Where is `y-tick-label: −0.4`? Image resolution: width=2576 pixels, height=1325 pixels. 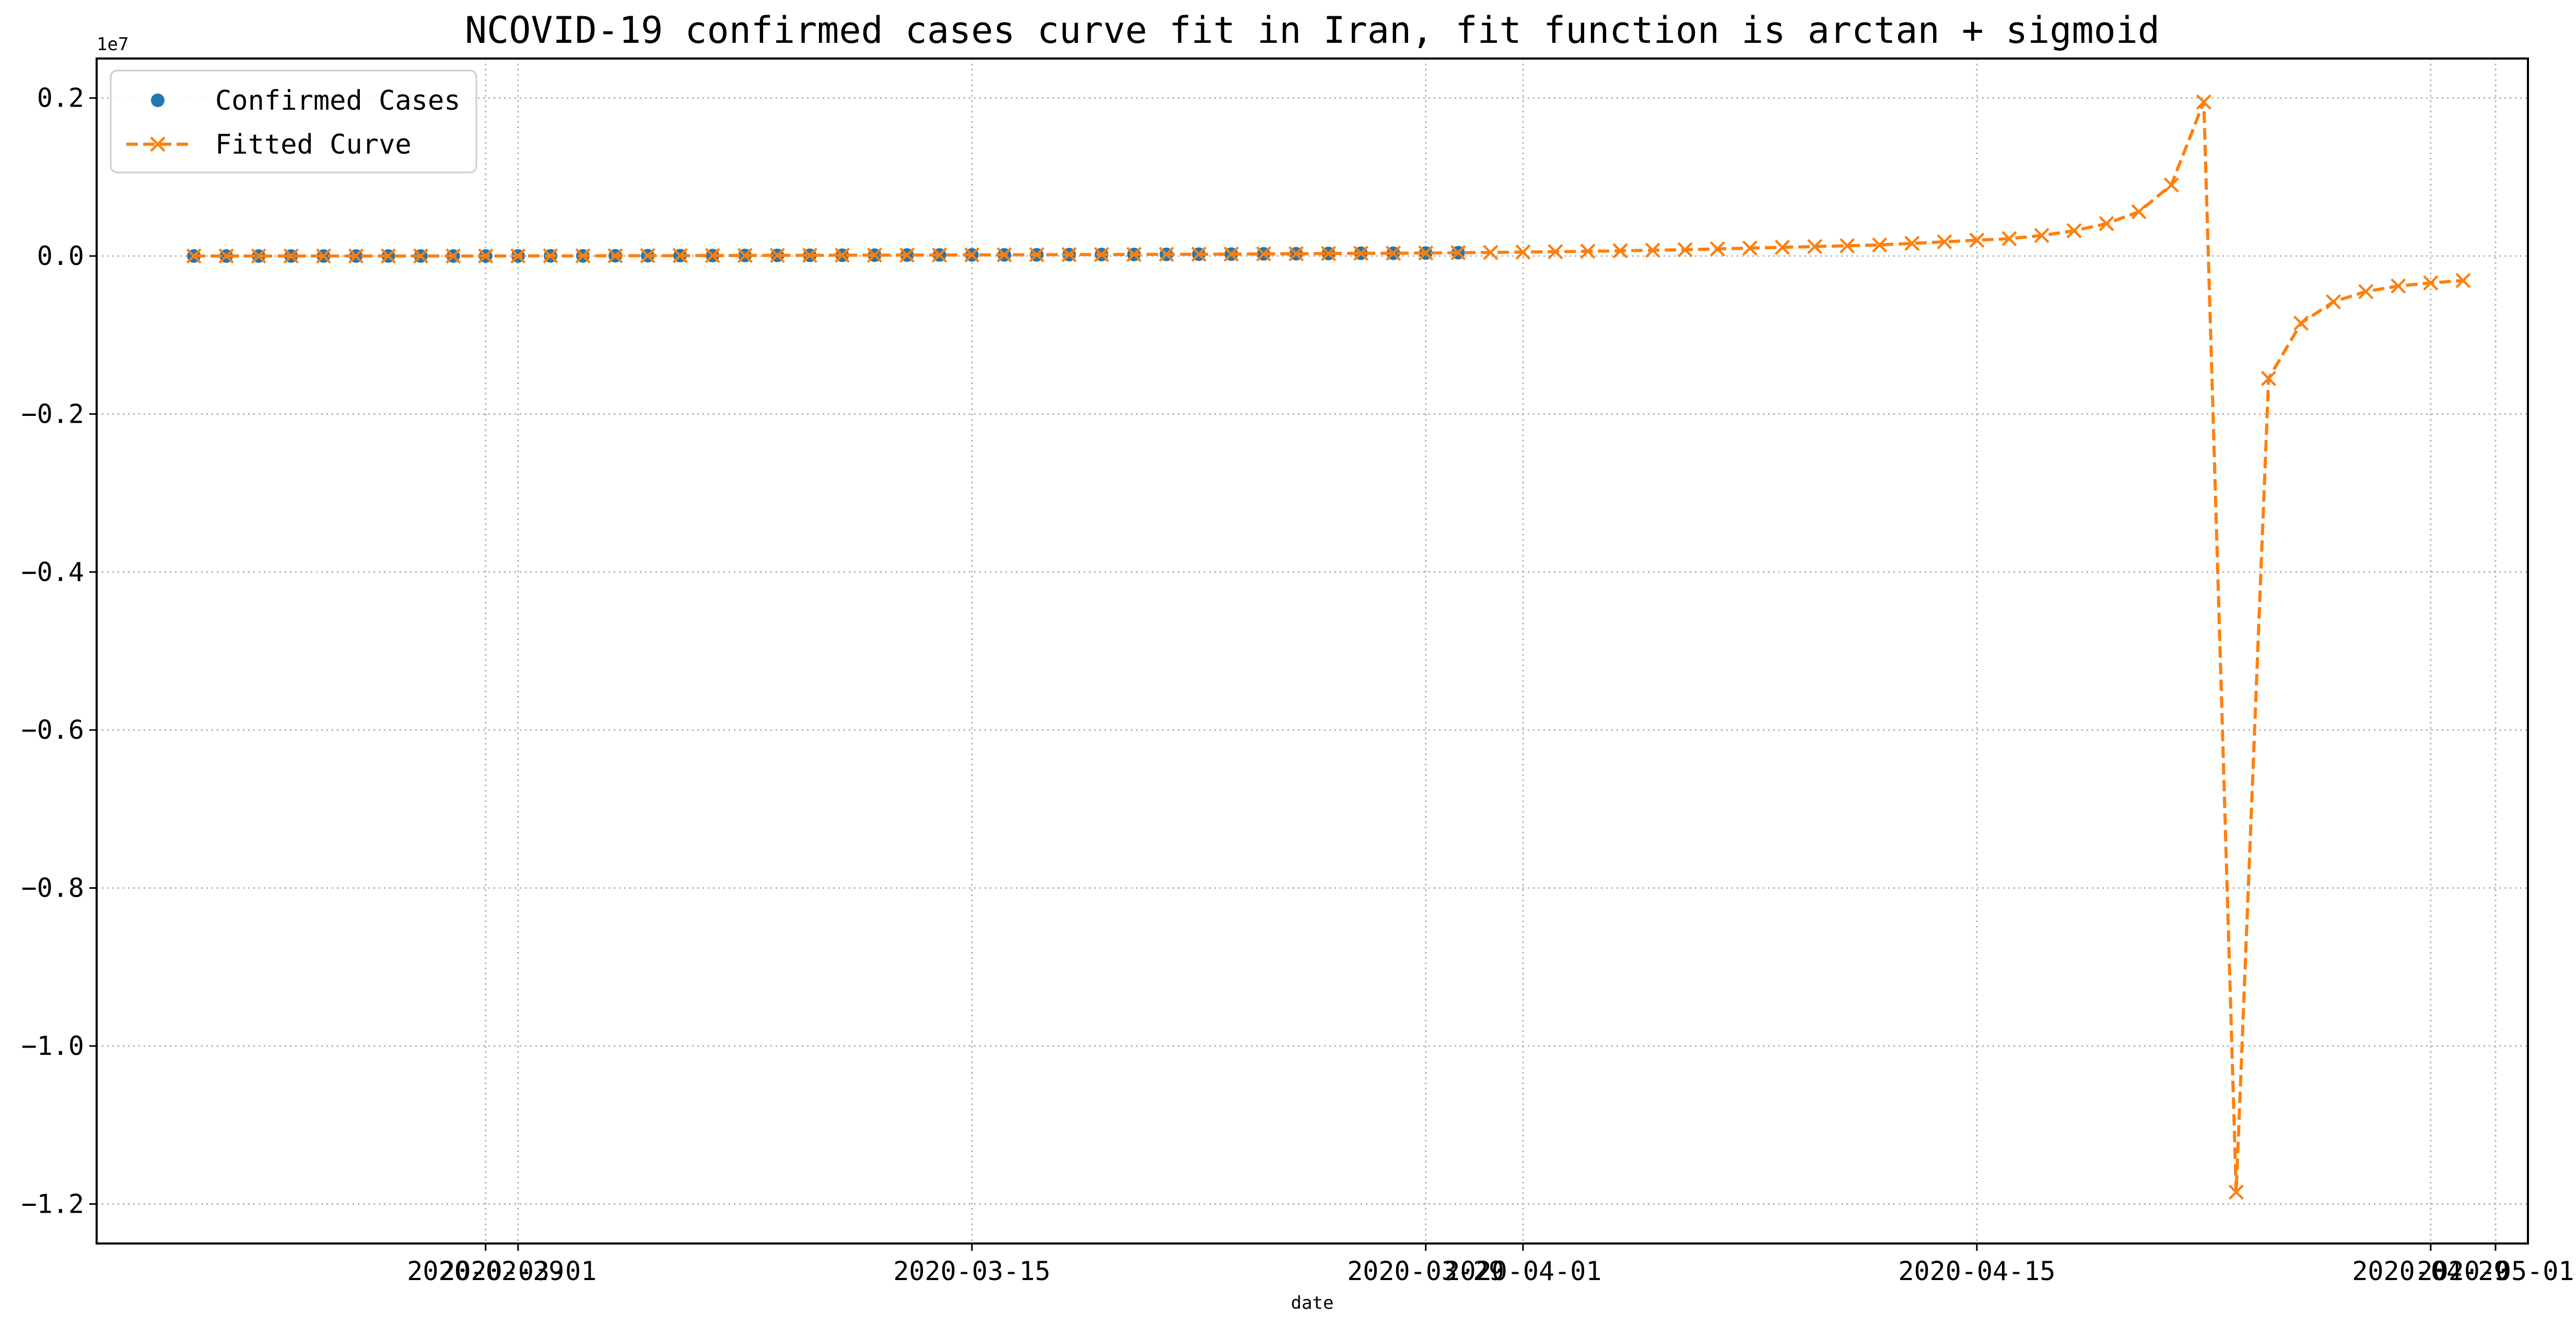
y-tick-label: −0.4 is located at coordinates (52, 572).